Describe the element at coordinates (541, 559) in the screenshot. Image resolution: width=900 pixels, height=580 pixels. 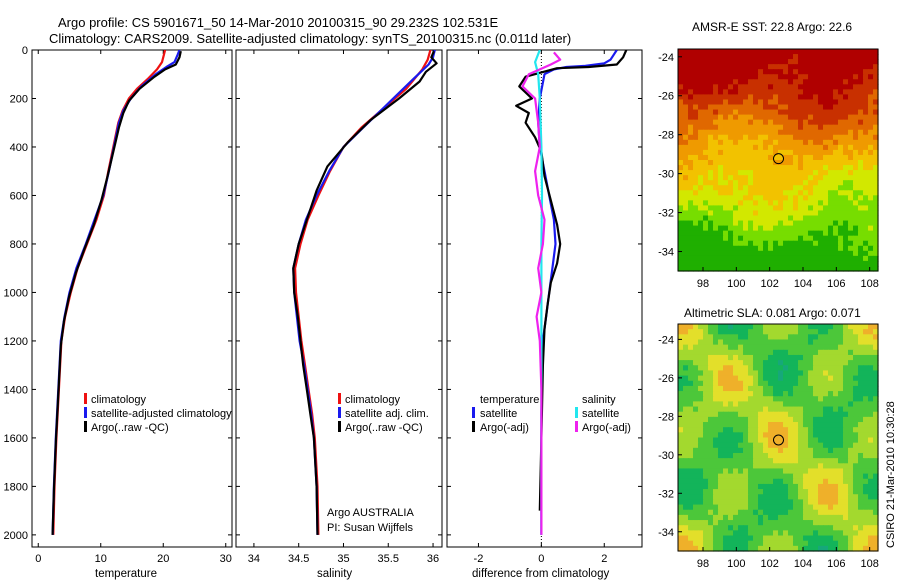
I see `x-tick-label: 0` at that location.